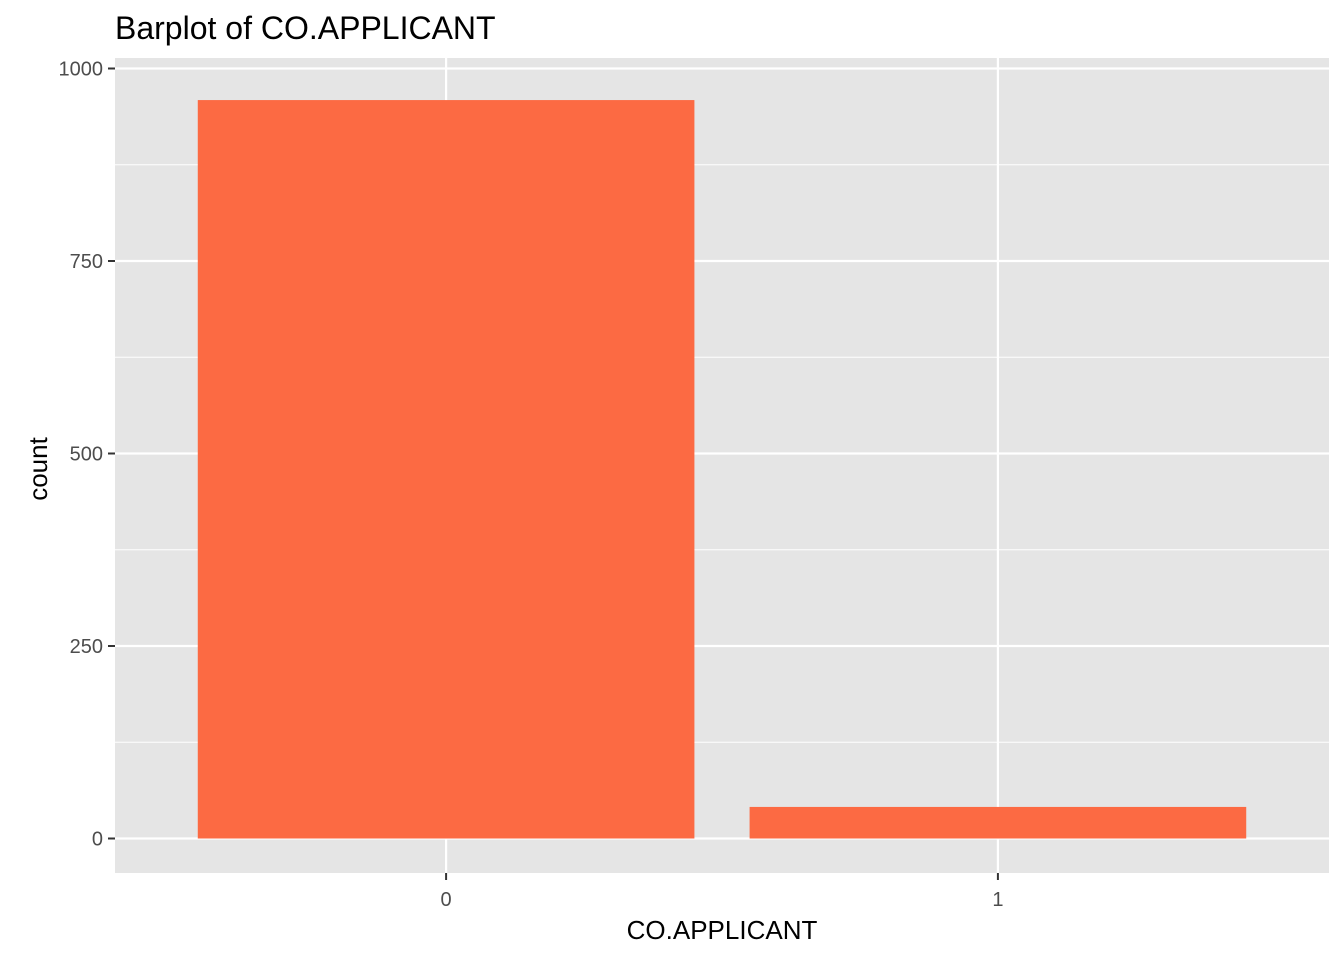  What do you see at coordinates (997, 900) in the screenshot?
I see `x-tick-label: 1` at bounding box center [997, 900].